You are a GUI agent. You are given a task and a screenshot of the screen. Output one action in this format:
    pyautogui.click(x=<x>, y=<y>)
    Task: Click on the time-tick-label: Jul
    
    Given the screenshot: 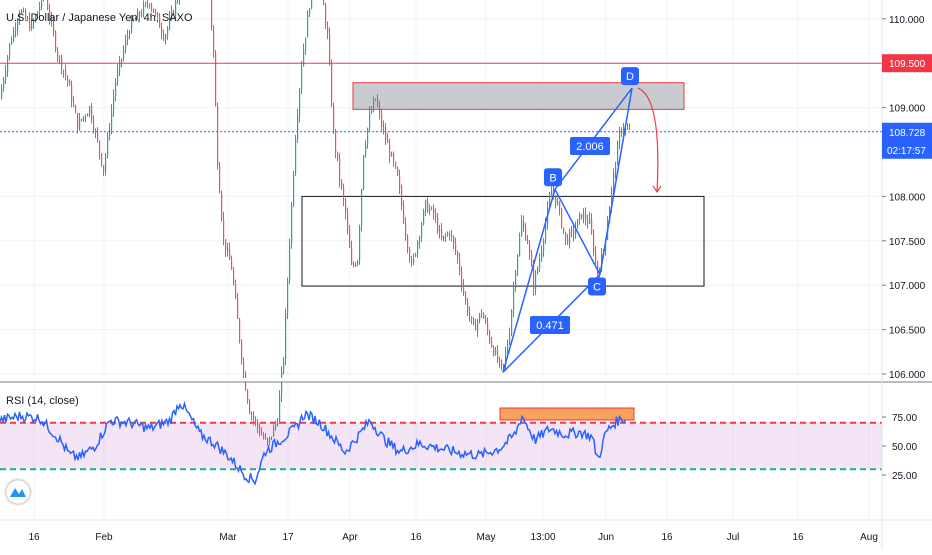 What is the action you would take?
    pyautogui.click(x=733, y=537)
    